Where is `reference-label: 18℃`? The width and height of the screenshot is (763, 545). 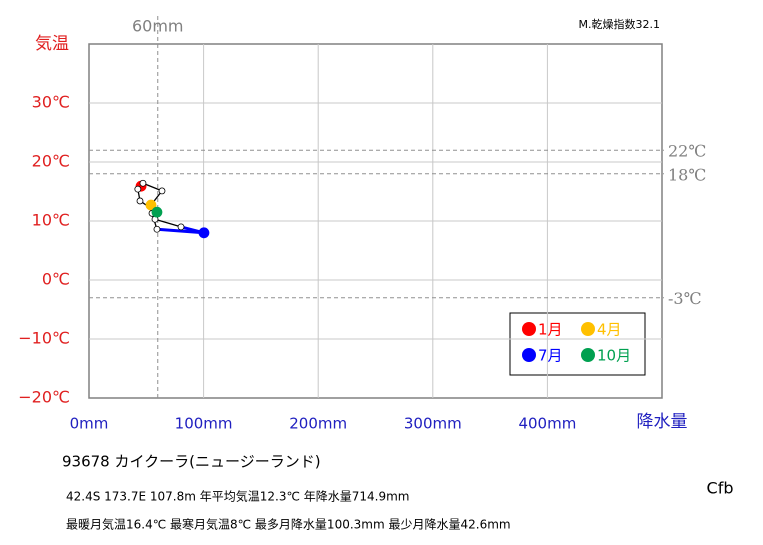
reference-label: 18℃ is located at coordinates (687, 174).